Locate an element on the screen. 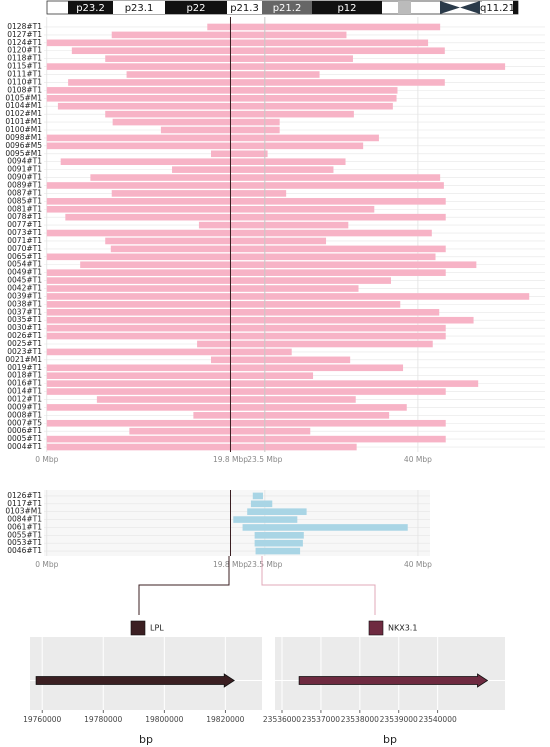 The image size is (550, 747). row-label: 0035#T1 is located at coordinates (24, 319).